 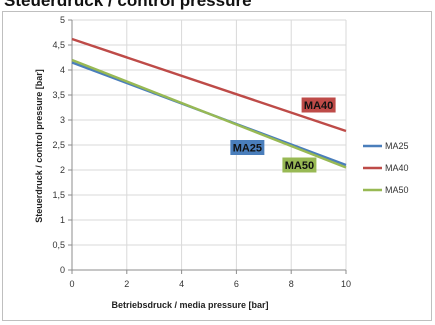 What do you see at coordinates (283, 135) in the screenshot?
I see `data-labels: MA40 MA25 MA50` at bounding box center [283, 135].